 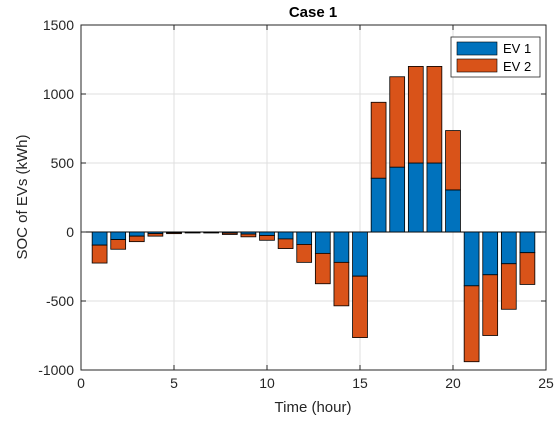 I want to click on x-tick-label: 10, so click(x=267, y=383).